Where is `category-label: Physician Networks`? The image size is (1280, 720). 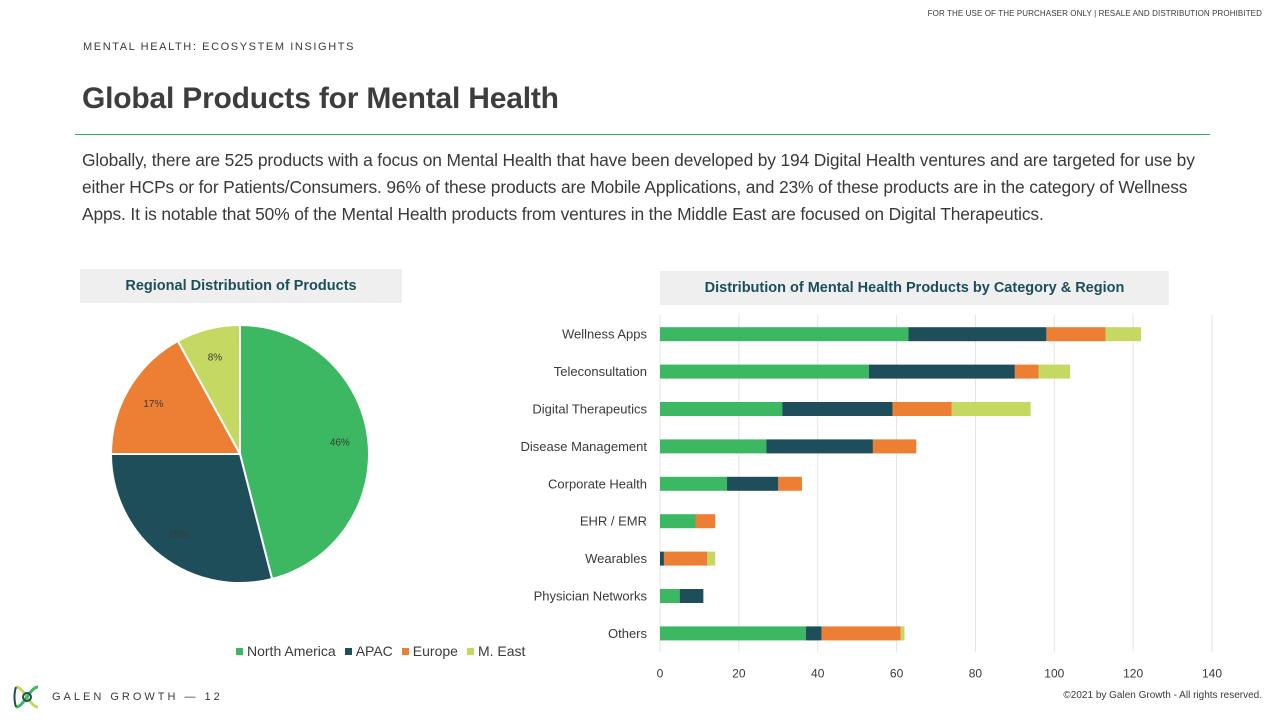 category-label: Physician Networks is located at coordinates (591, 596).